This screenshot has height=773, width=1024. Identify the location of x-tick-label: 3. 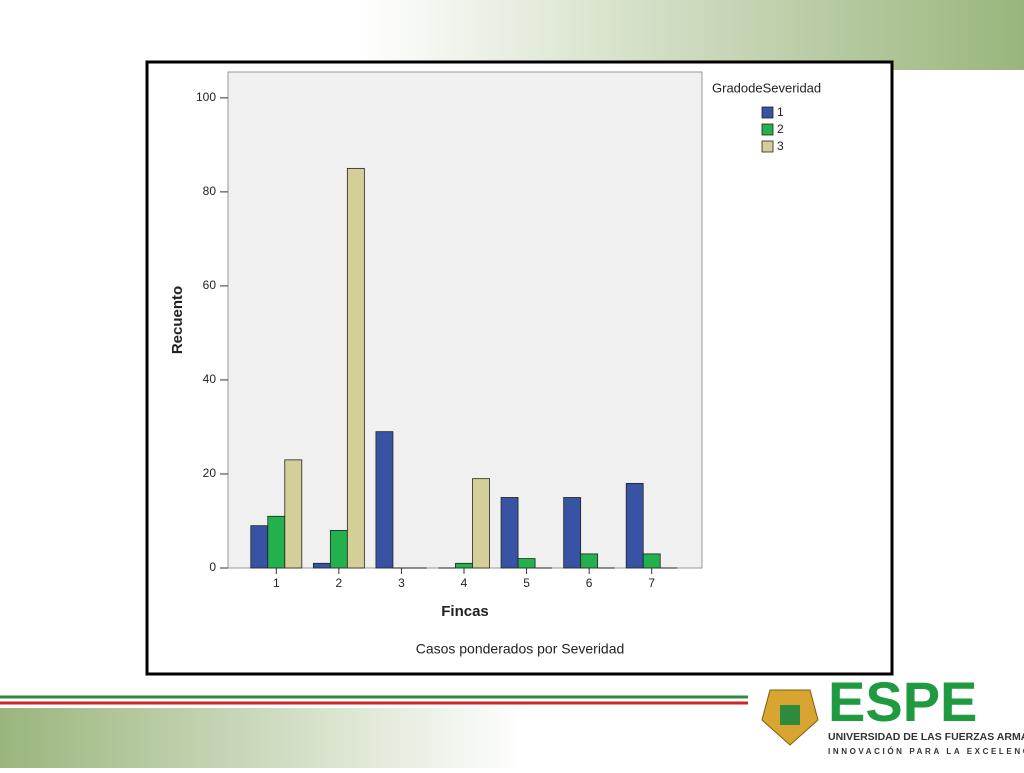
(401, 583).